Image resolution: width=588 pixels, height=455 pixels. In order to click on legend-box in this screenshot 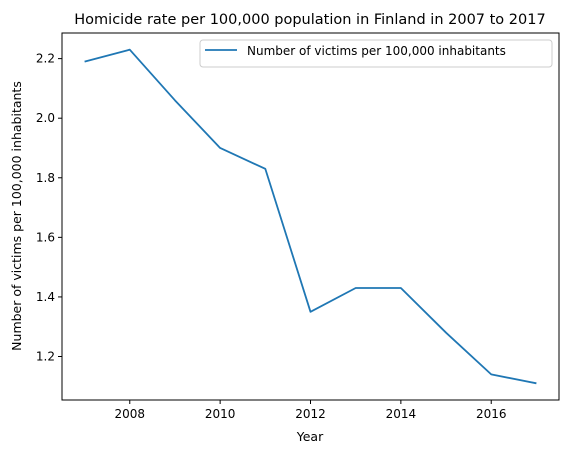, I will do `click(376, 53)`.